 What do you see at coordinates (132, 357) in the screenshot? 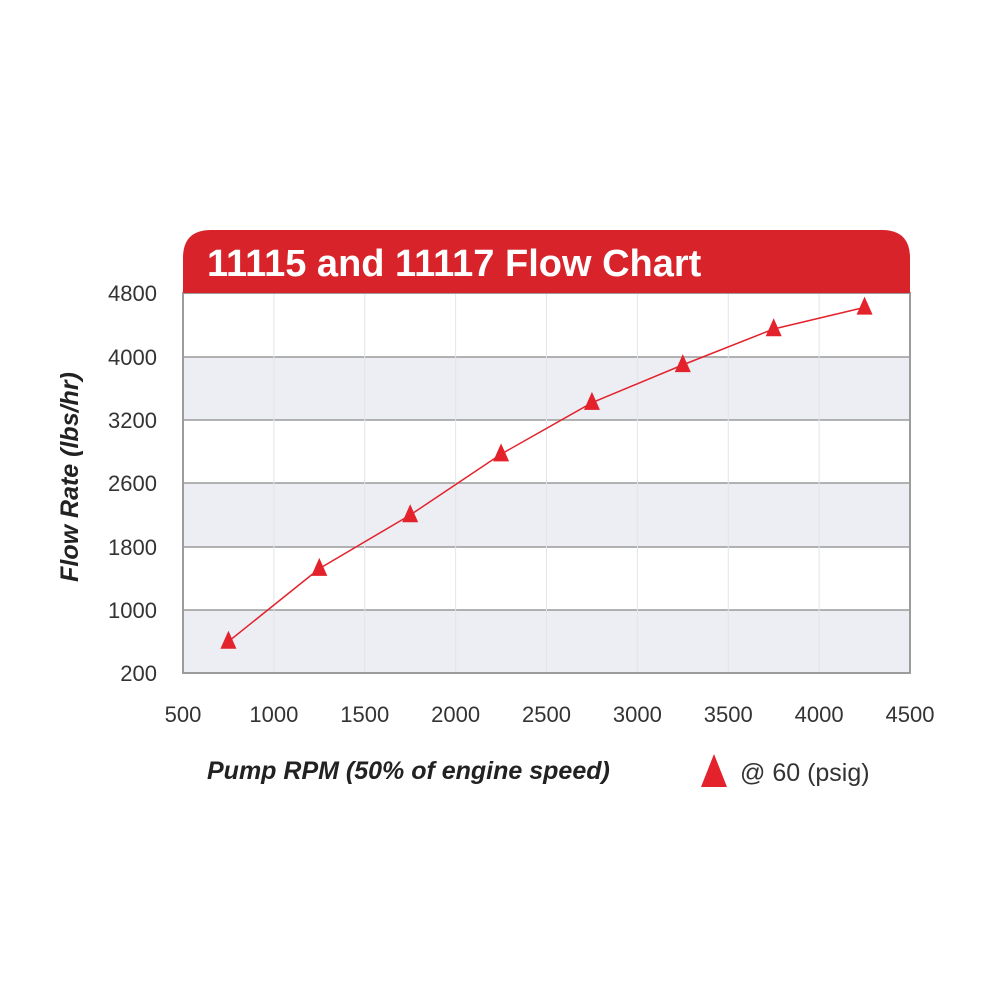
I see `y-tick-label: 4000` at bounding box center [132, 357].